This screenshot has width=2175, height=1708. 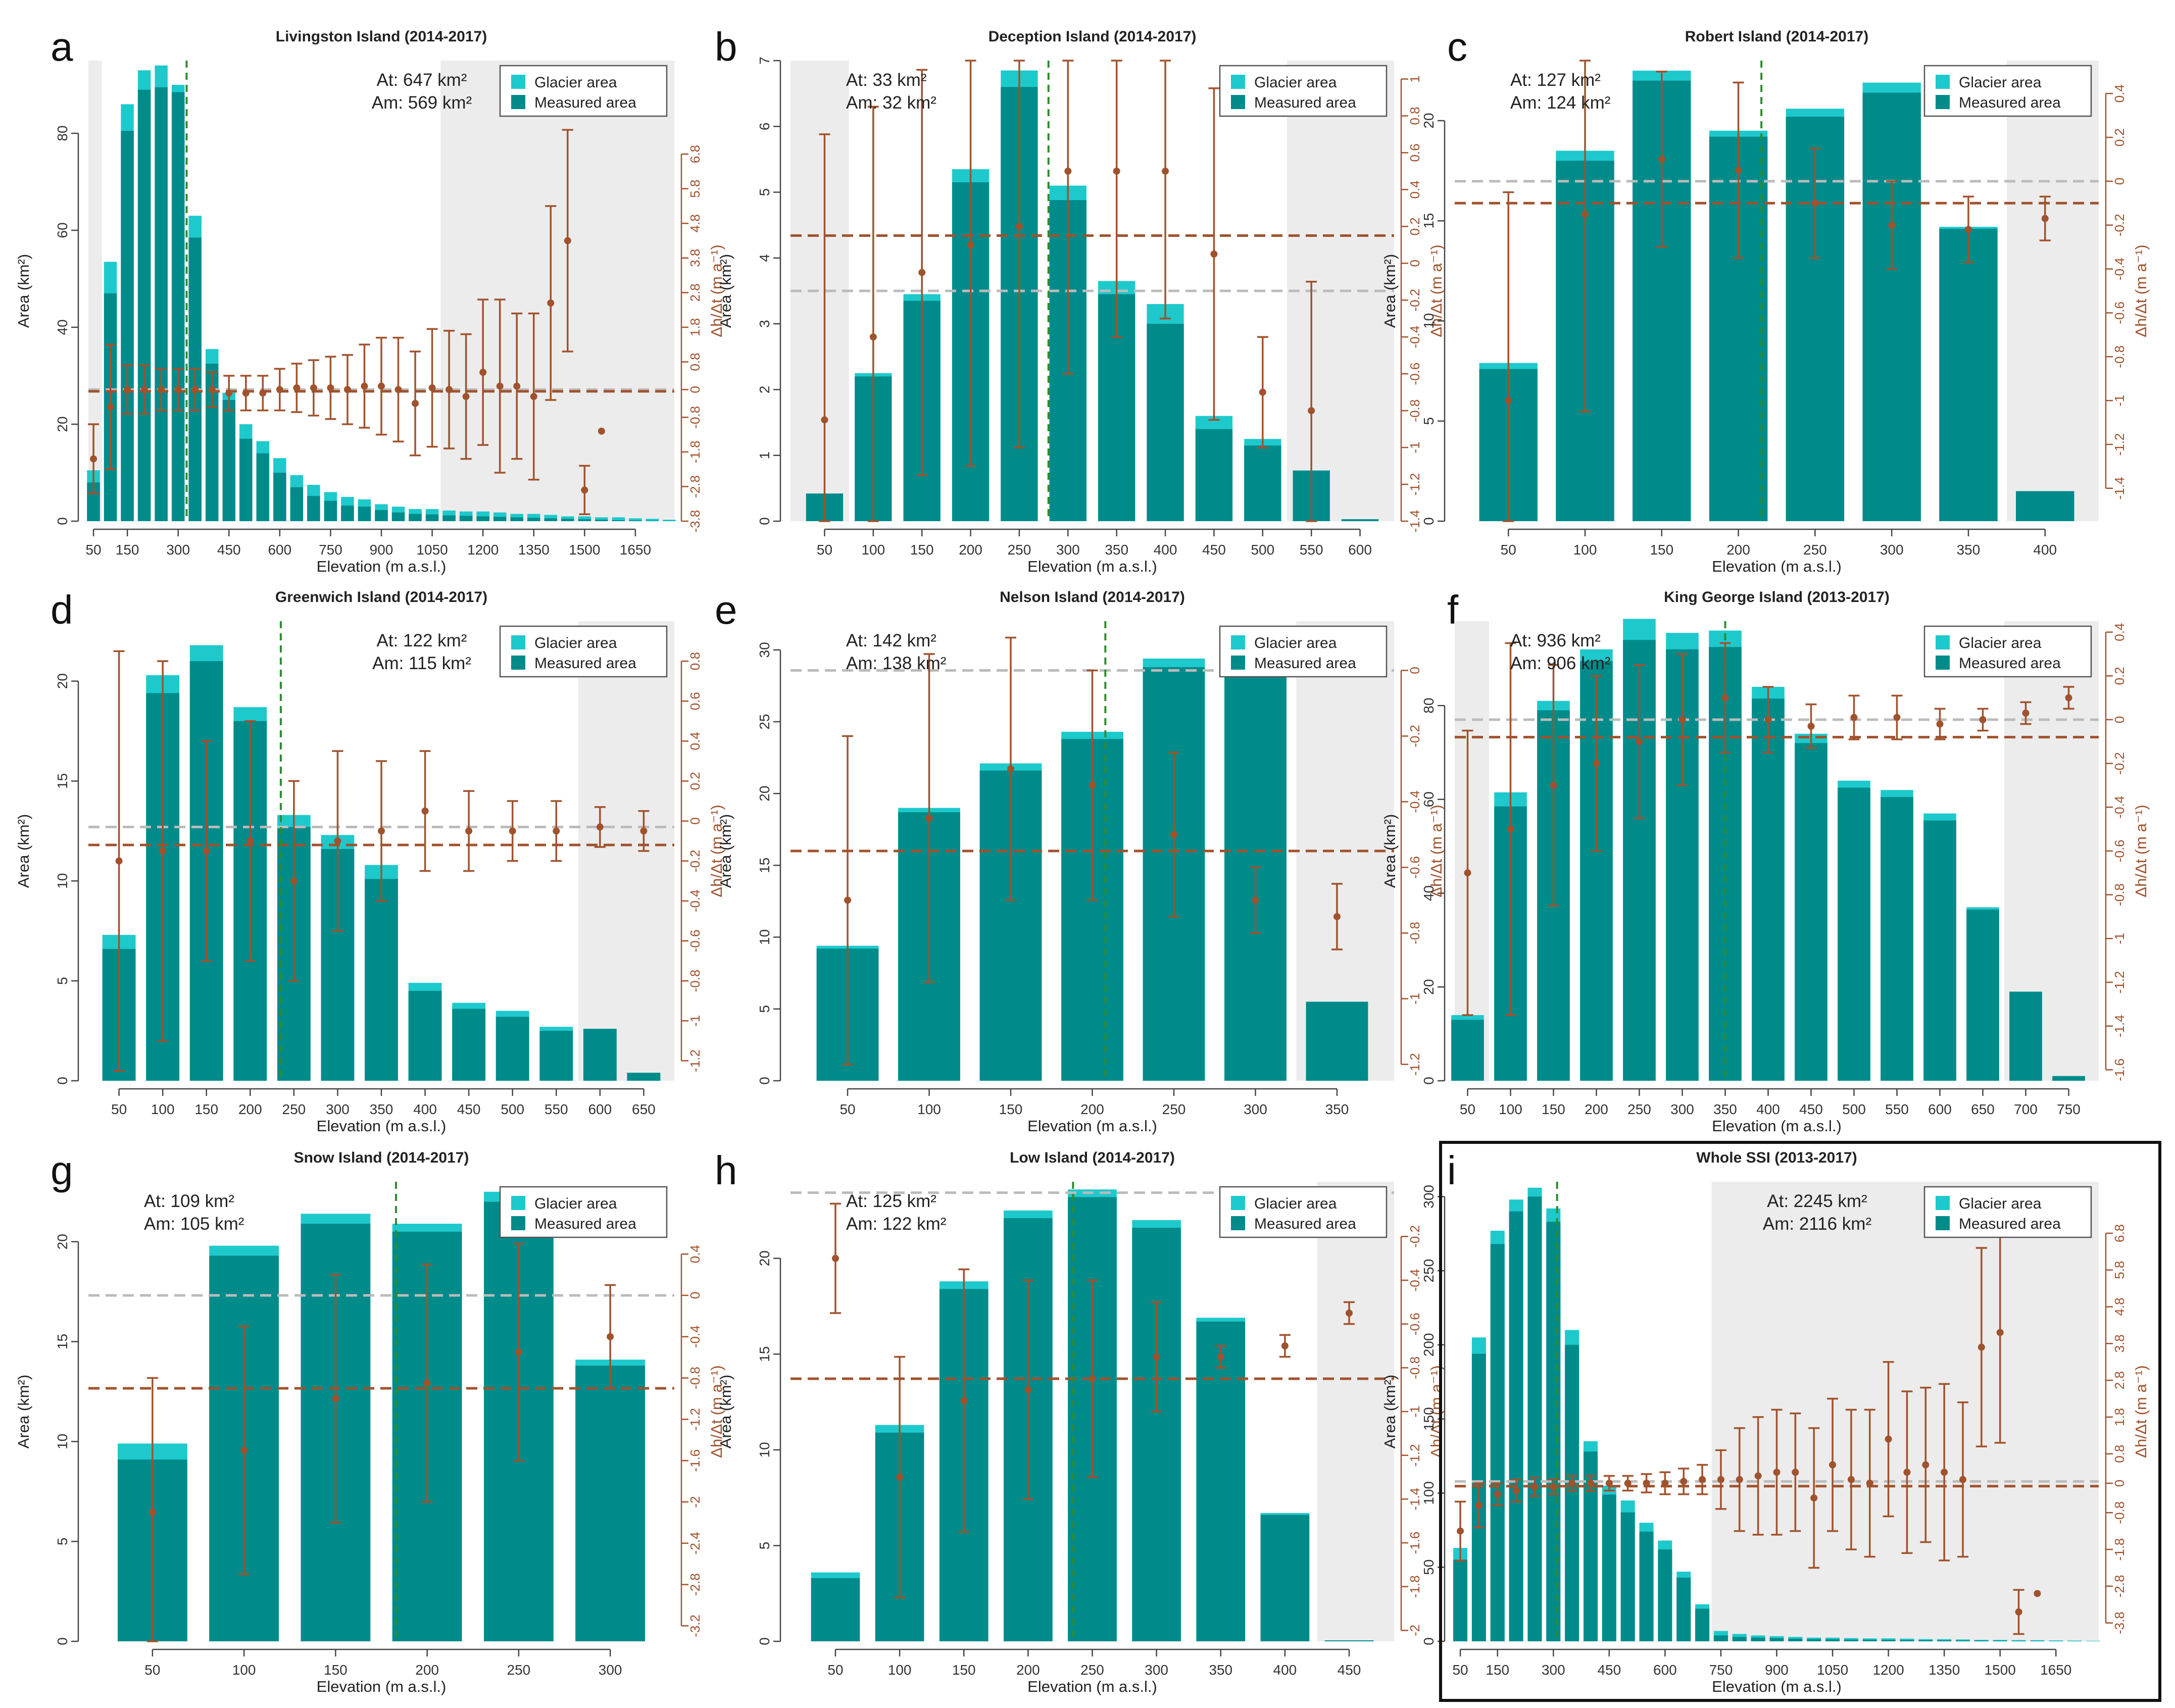 I want to click on am-annotation: Am: 906 km², so click(x=1560, y=663).